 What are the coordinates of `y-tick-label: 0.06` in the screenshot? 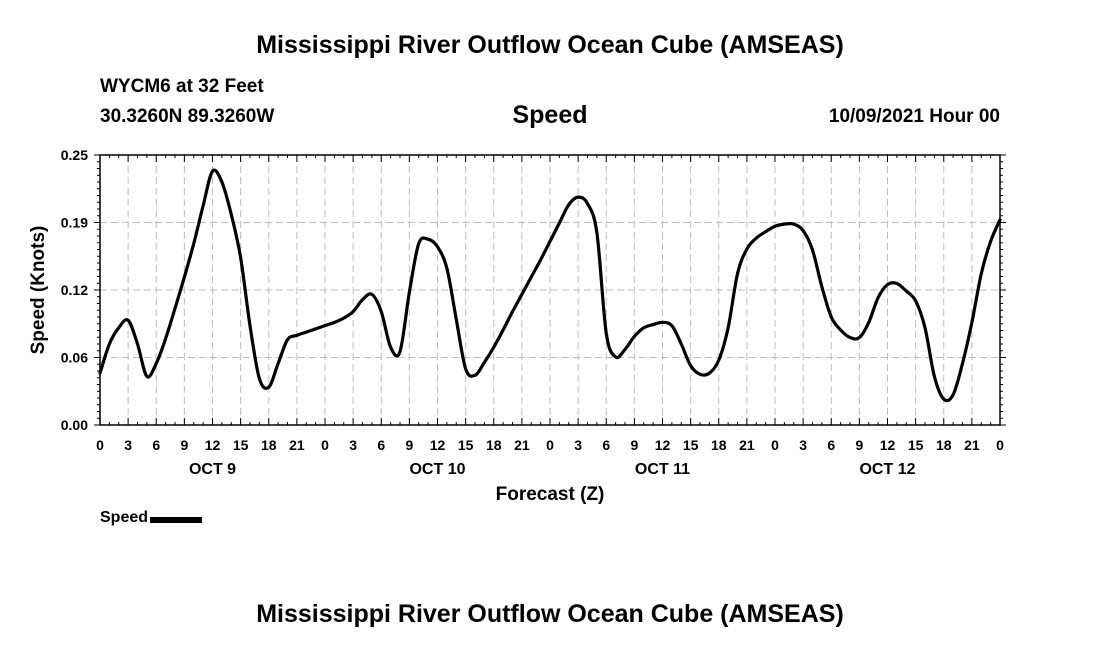 It's located at (74, 358).